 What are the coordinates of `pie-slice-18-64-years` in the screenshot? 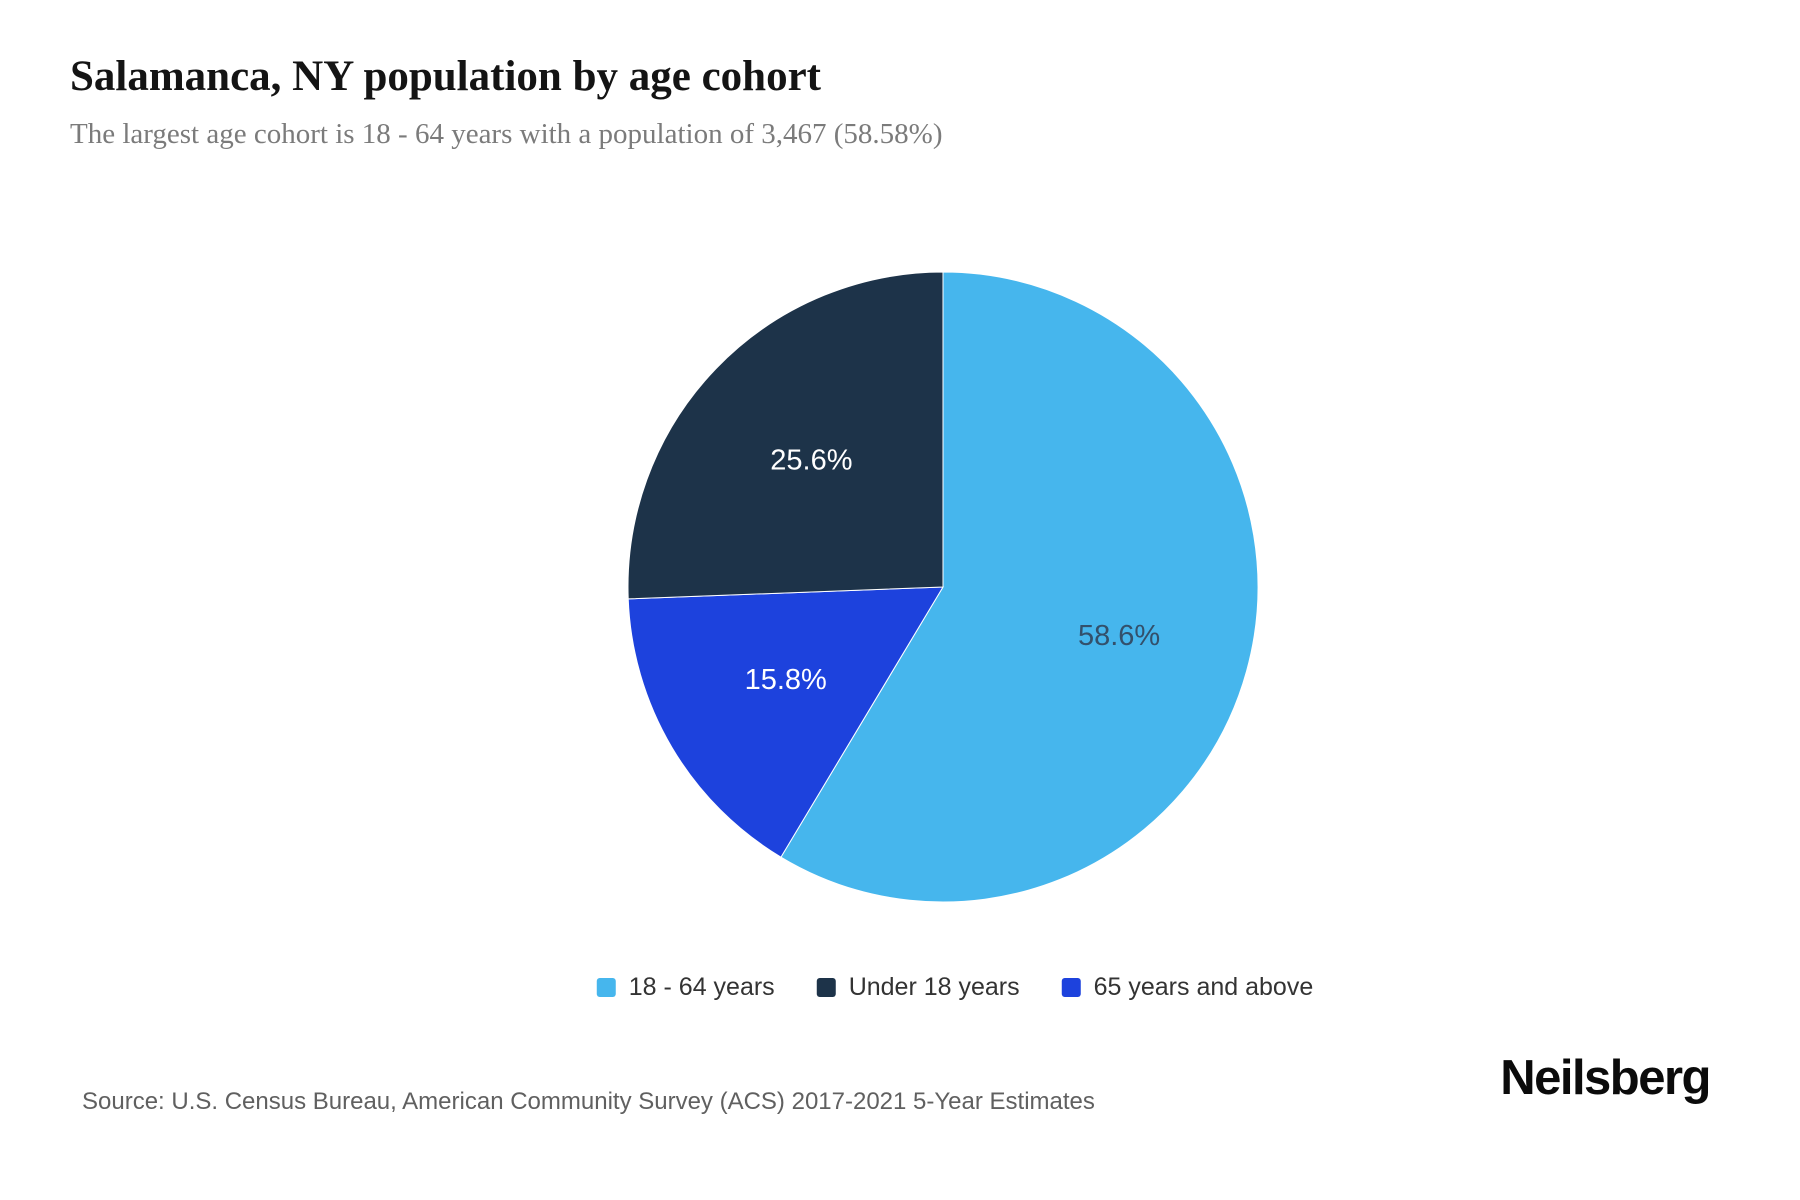 It's located at (1019, 587).